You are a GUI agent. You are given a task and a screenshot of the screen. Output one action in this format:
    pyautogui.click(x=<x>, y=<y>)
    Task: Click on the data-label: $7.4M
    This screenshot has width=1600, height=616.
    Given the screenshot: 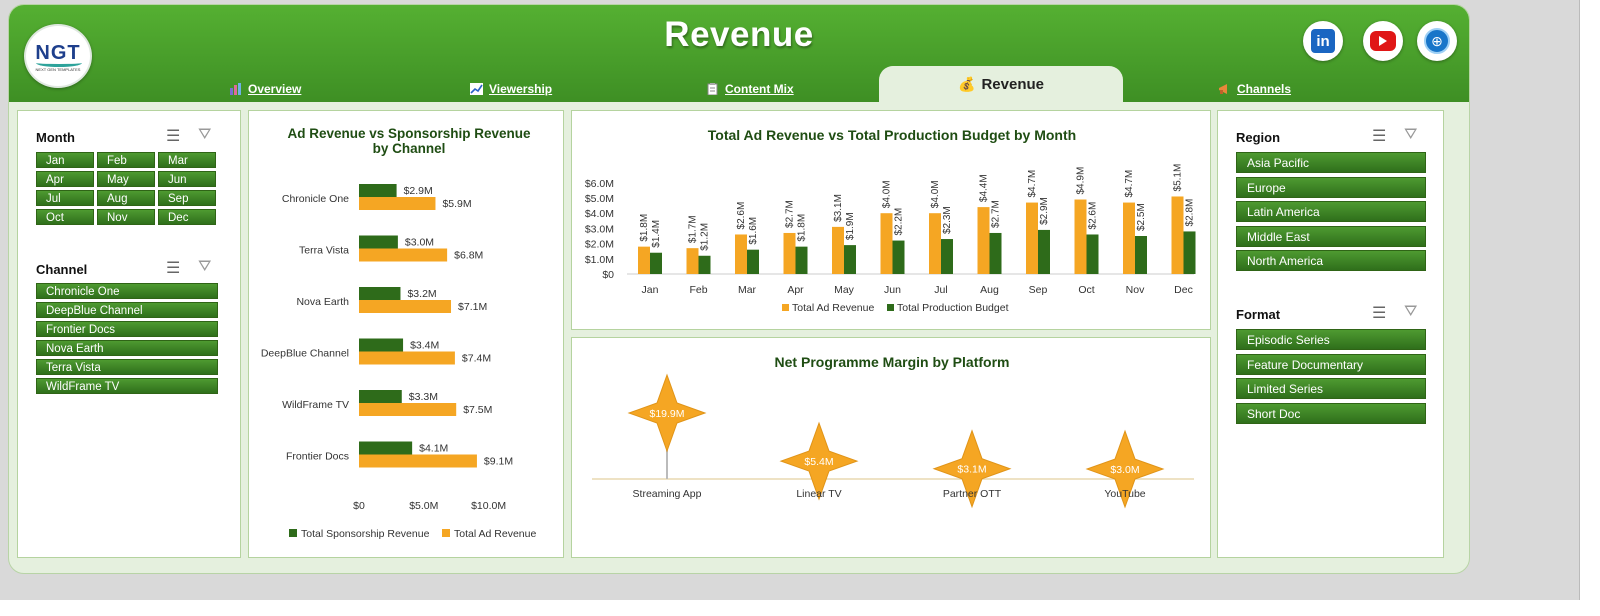 What is the action you would take?
    pyautogui.click(x=476, y=359)
    